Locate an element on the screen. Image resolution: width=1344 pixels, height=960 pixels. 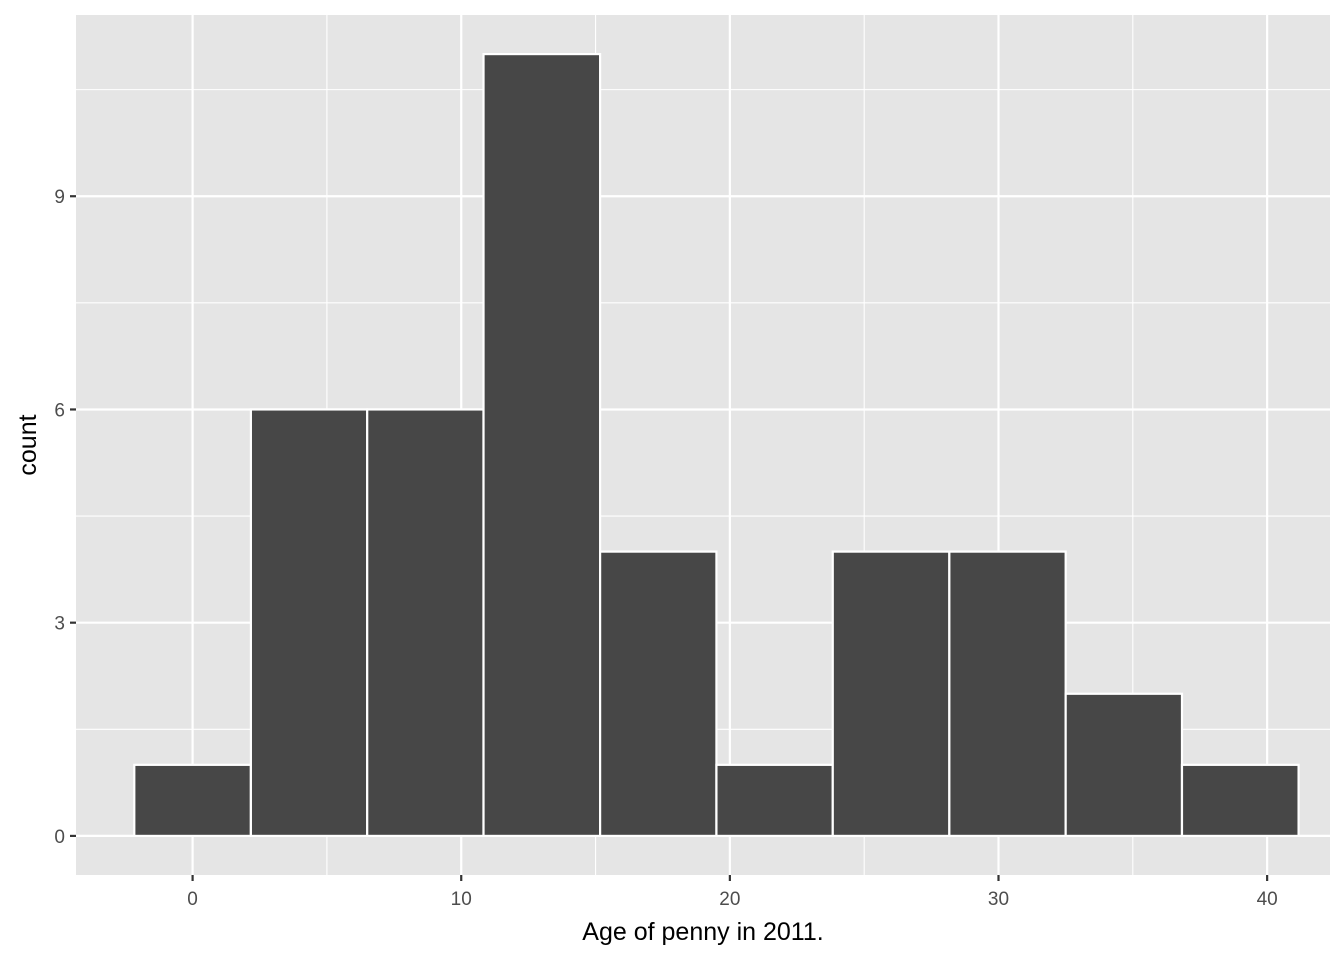
x-axis-ticks: 0 10 20 30 40 is located at coordinates (732, 892).